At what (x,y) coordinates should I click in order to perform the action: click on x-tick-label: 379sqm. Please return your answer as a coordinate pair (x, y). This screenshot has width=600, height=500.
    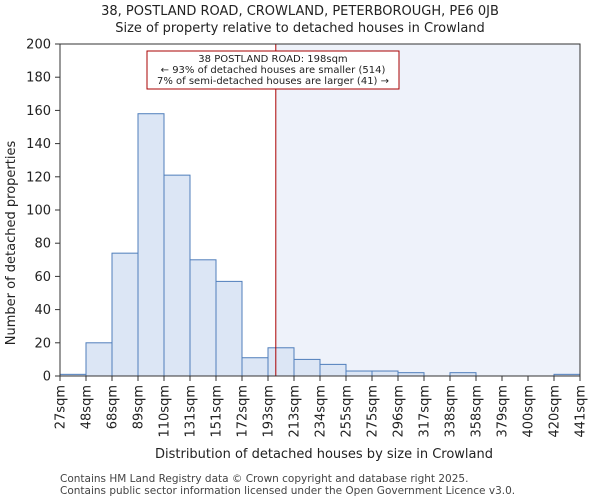
    Looking at the image, I should click on (503, 411).